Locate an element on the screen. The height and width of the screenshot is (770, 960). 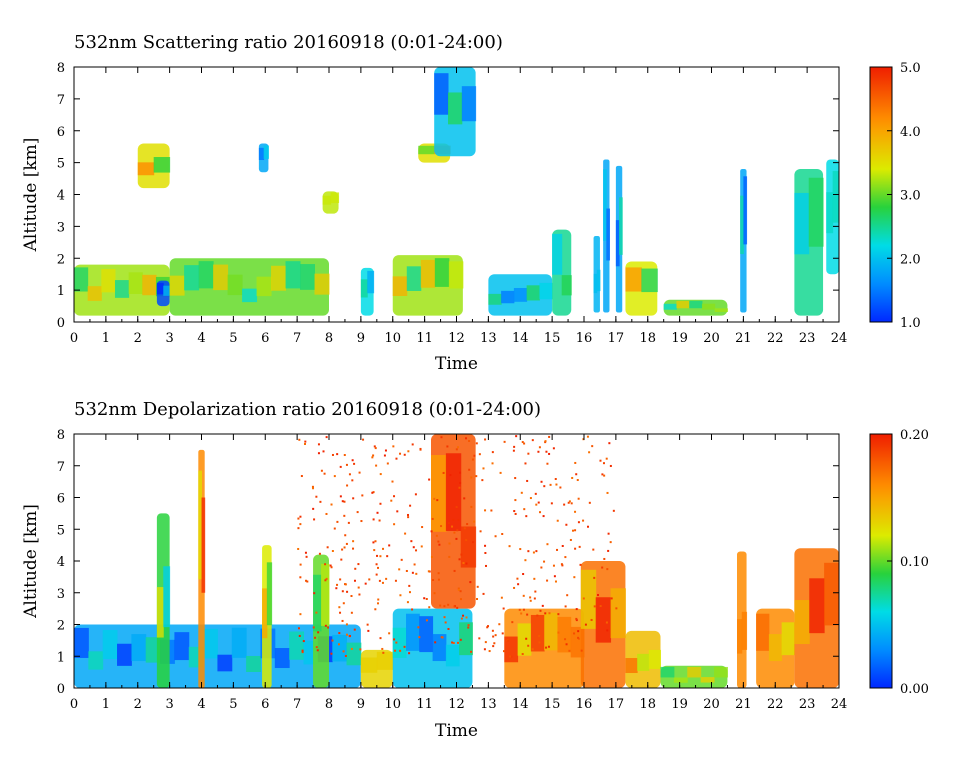
y-tick-label: 6 is located at coordinates (61, 499).